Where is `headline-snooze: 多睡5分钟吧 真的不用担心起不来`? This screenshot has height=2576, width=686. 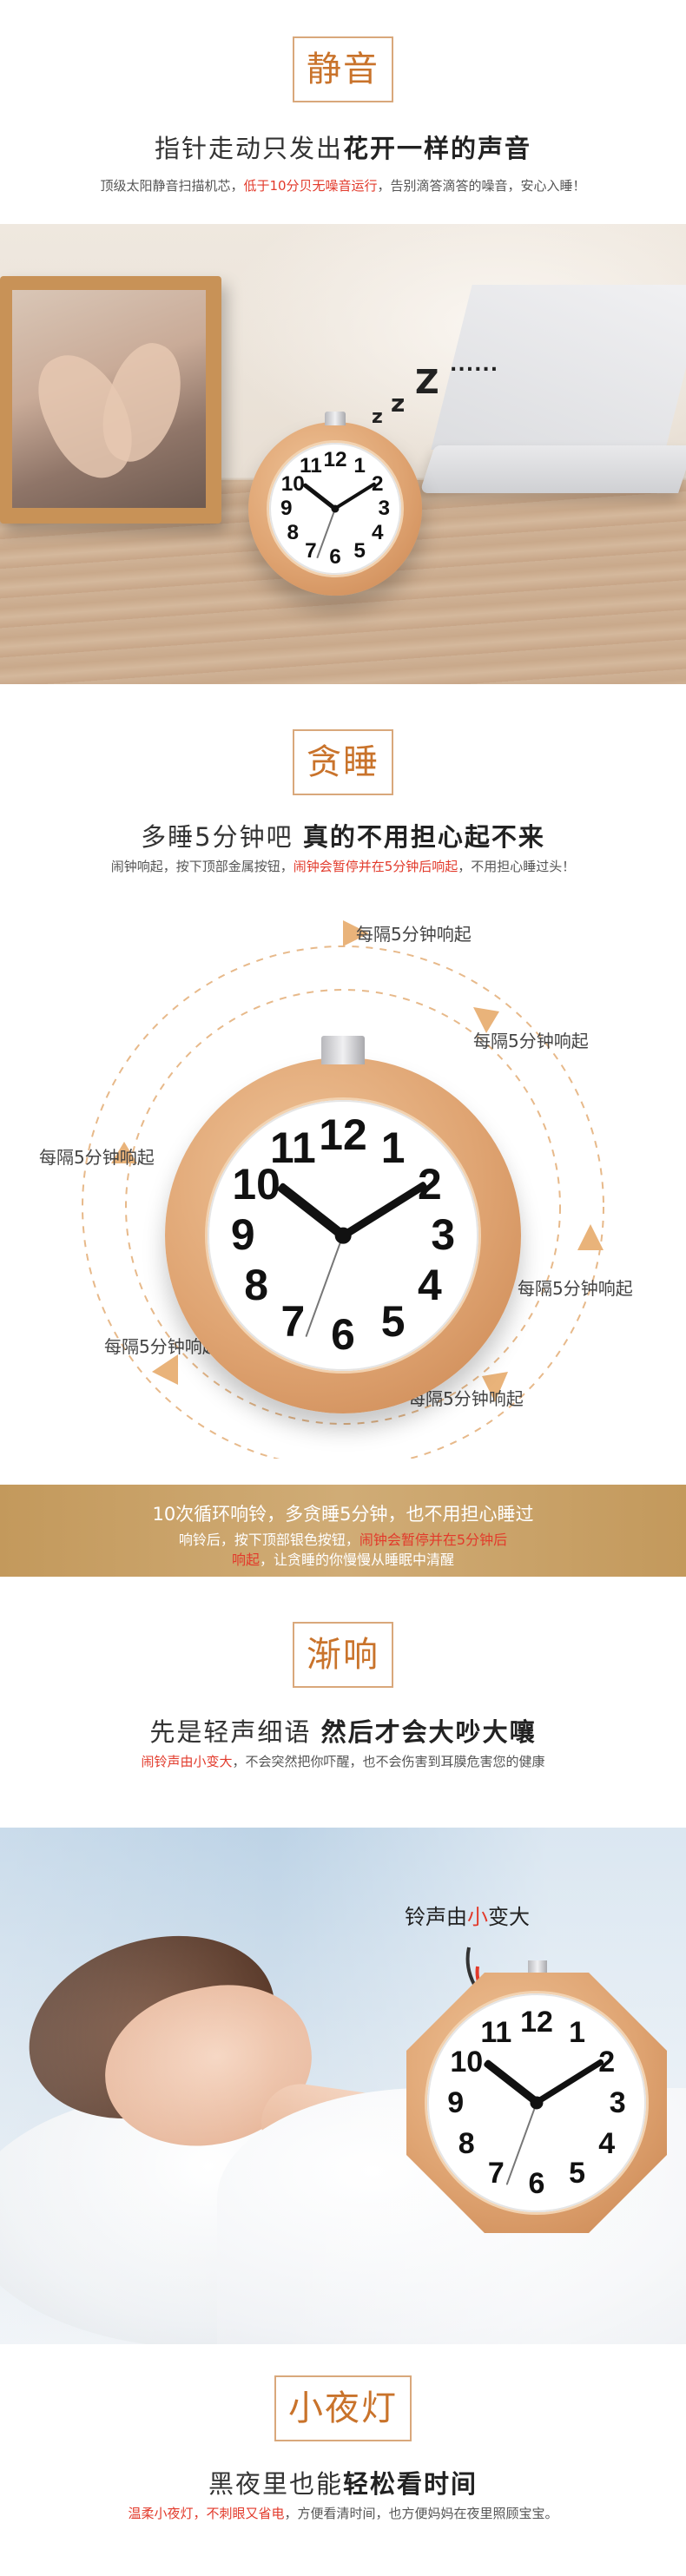
headline-snooze: 多睡5分钟吧 真的不用担心起不来 is located at coordinates (343, 835).